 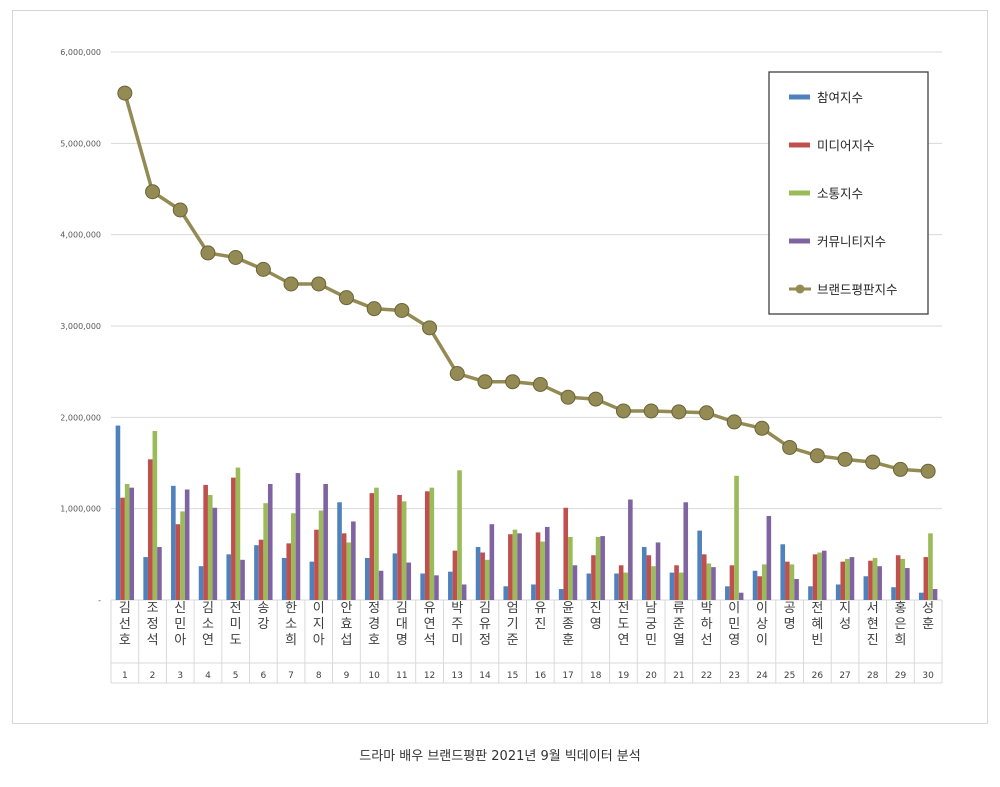 What do you see at coordinates (401, 676) in the screenshot?
I see `x-rank-label: 11` at bounding box center [401, 676].